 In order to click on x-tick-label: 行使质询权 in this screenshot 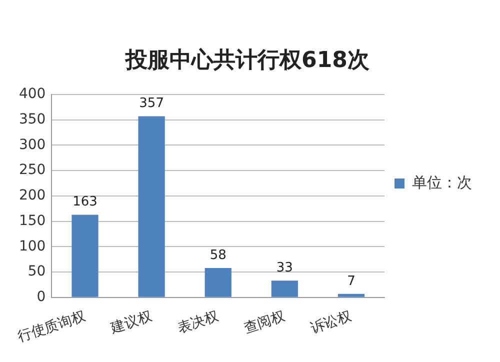, I will do `click(52, 327)`.